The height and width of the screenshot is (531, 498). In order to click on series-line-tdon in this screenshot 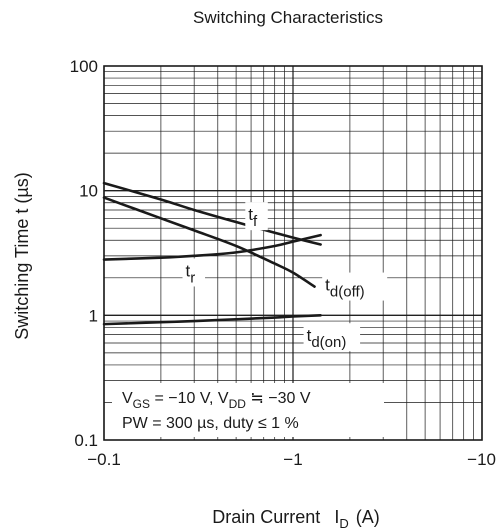, I will do `click(212, 320)`.